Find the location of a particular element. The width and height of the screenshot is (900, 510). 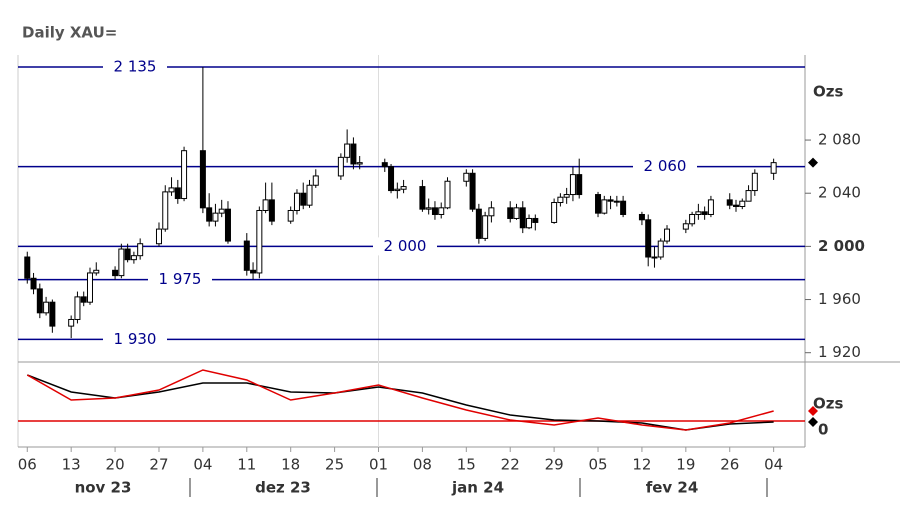

y-tick-label: 0 is located at coordinates (823, 430).